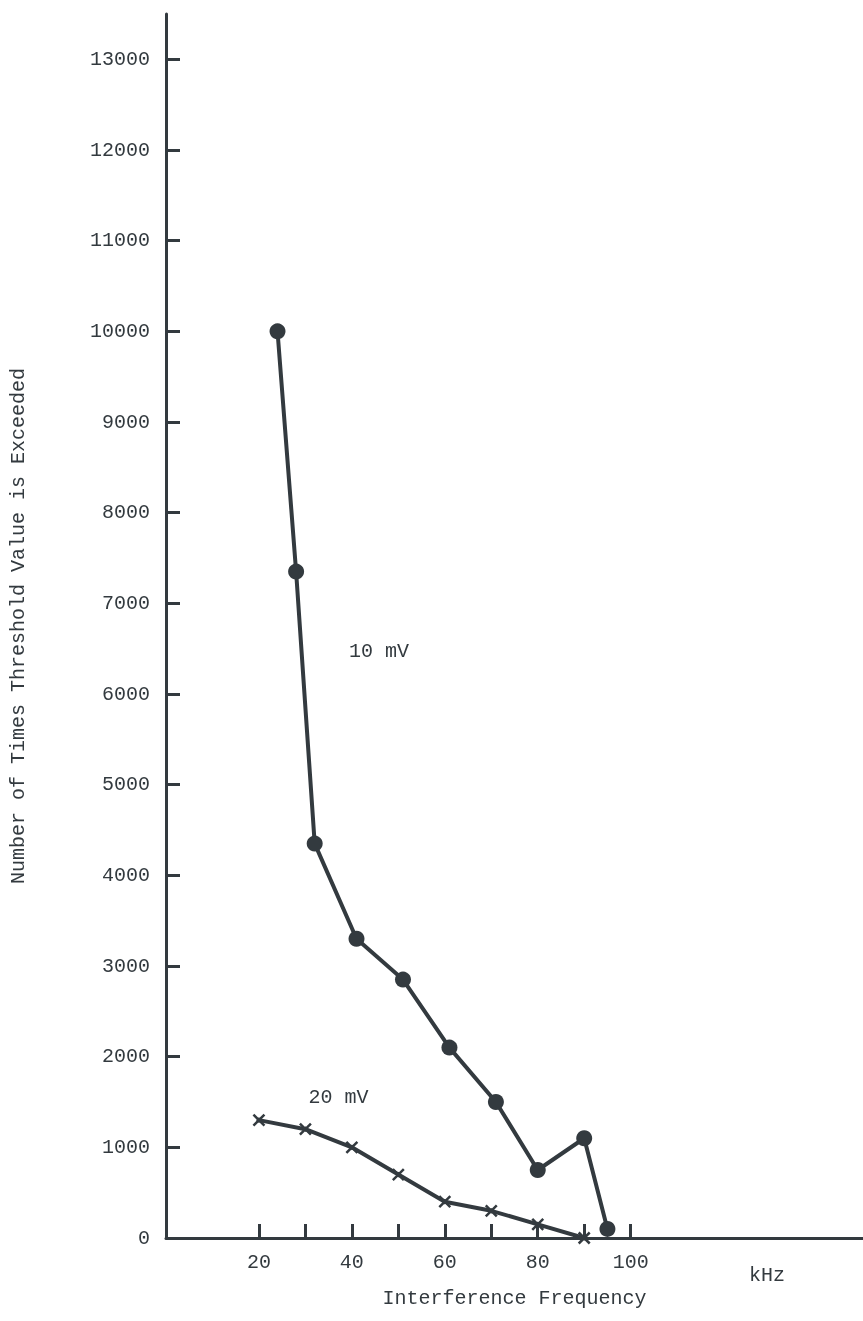 The width and height of the screenshot is (863, 1321). Describe the element at coordinates (125, 1057) in the screenshot. I see `y-tick-label: 2000` at that location.